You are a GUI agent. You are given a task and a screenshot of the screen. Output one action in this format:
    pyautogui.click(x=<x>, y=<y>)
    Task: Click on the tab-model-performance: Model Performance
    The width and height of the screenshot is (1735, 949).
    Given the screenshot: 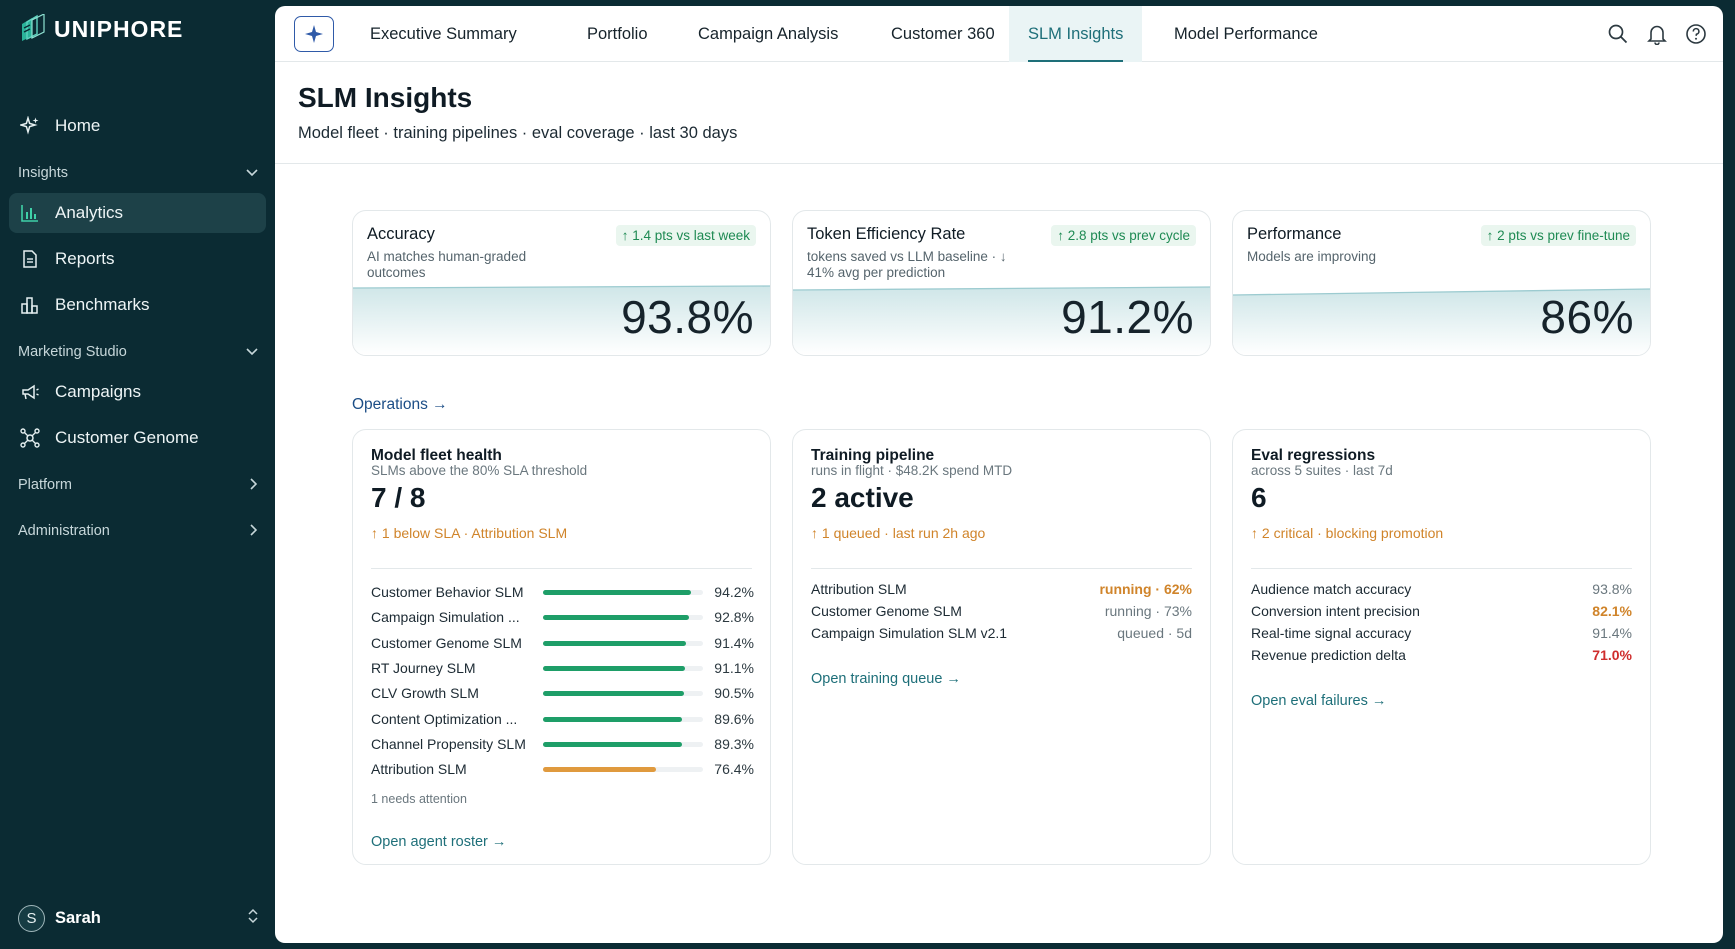 What is the action you would take?
    pyautogui.click(x=1246, y=33)
    